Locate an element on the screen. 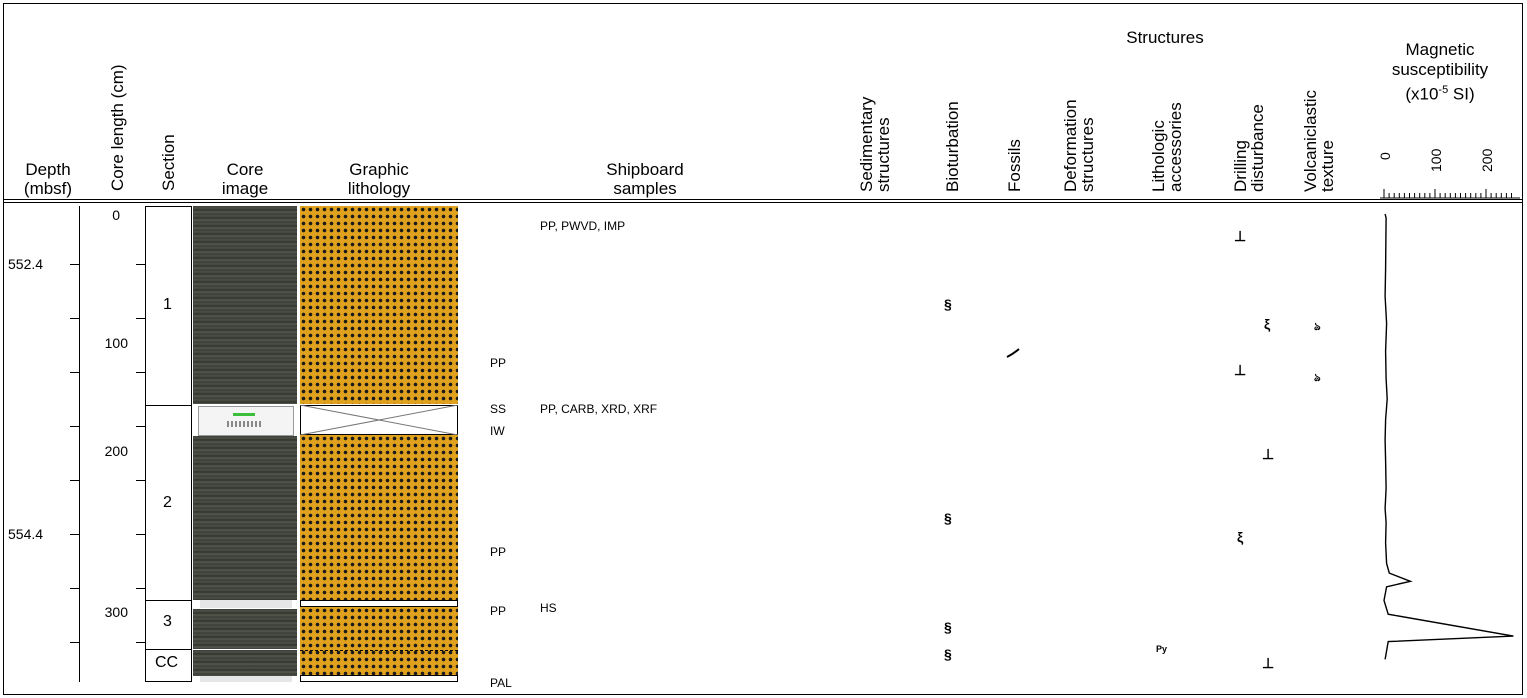  section-cc-box is located at coordinates (168, 665).